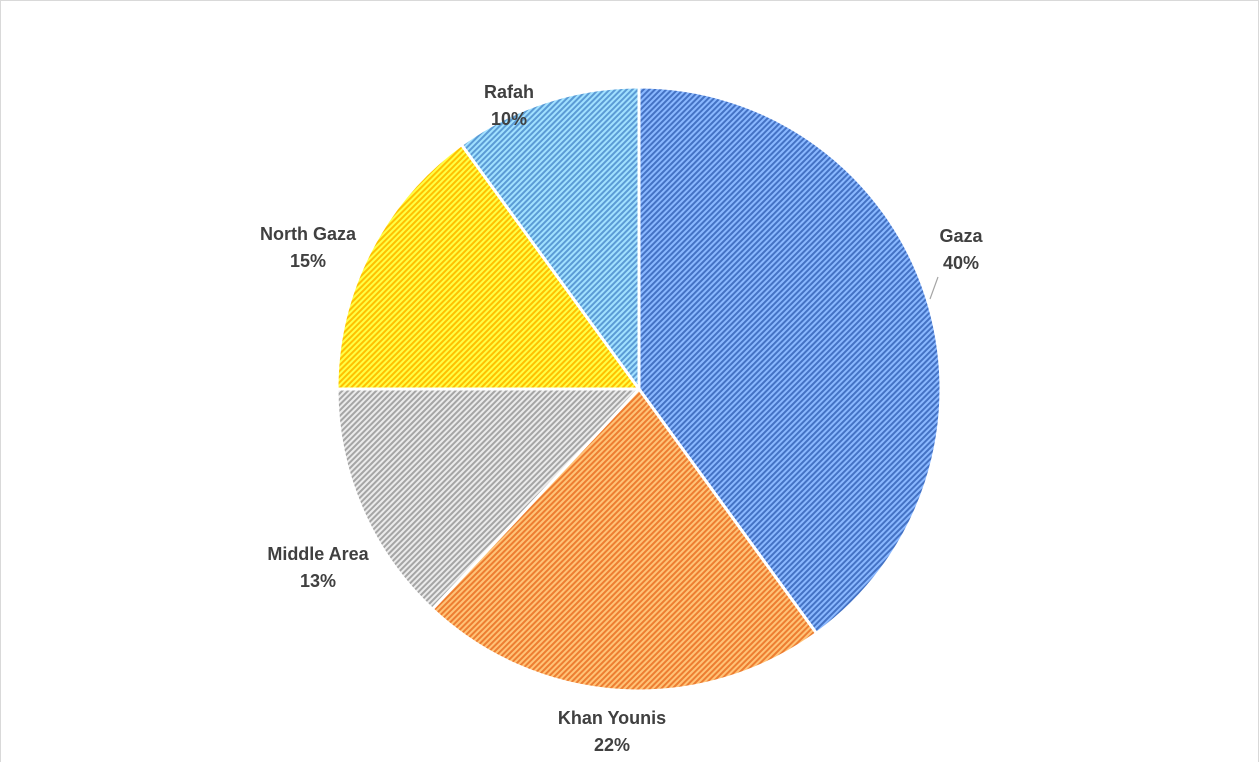 This screenshot has width=1259, height=763. Describe the element at coordinates (509, 92) in the screenshot. I see `data-label-category: Rafah` at that location.